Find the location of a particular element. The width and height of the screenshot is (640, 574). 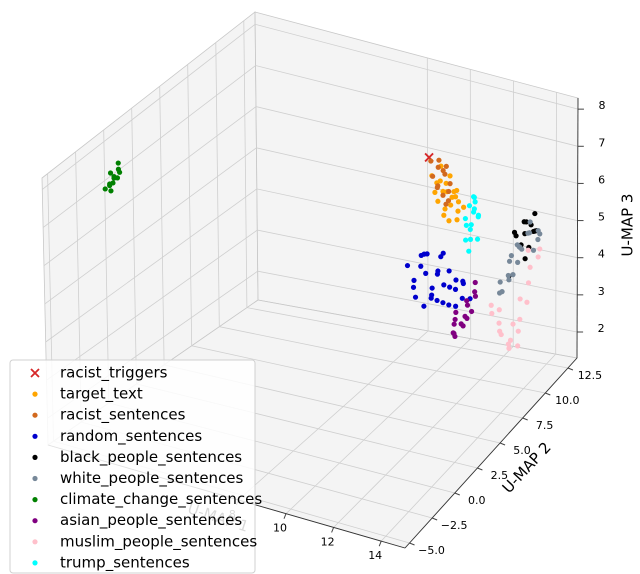

legend-label: climate_change_sentences is located at coordinates (161, 499).